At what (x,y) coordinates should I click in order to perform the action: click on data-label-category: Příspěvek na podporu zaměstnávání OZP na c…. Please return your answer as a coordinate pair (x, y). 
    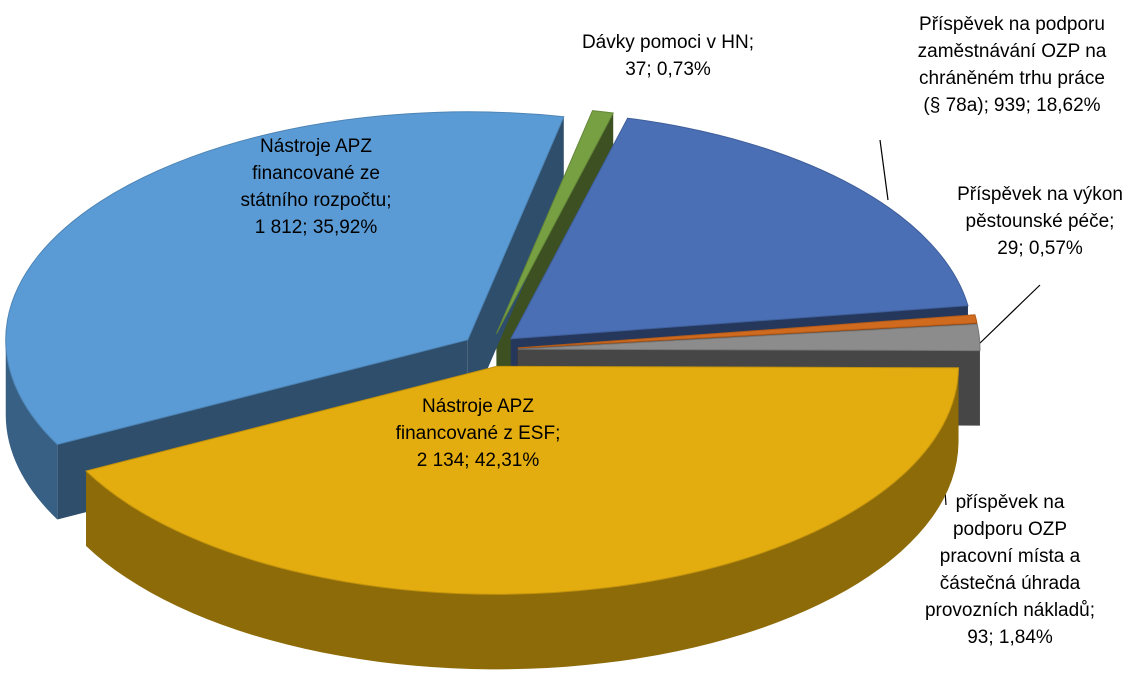
    Looking at the image, I should click on (1012, 65).